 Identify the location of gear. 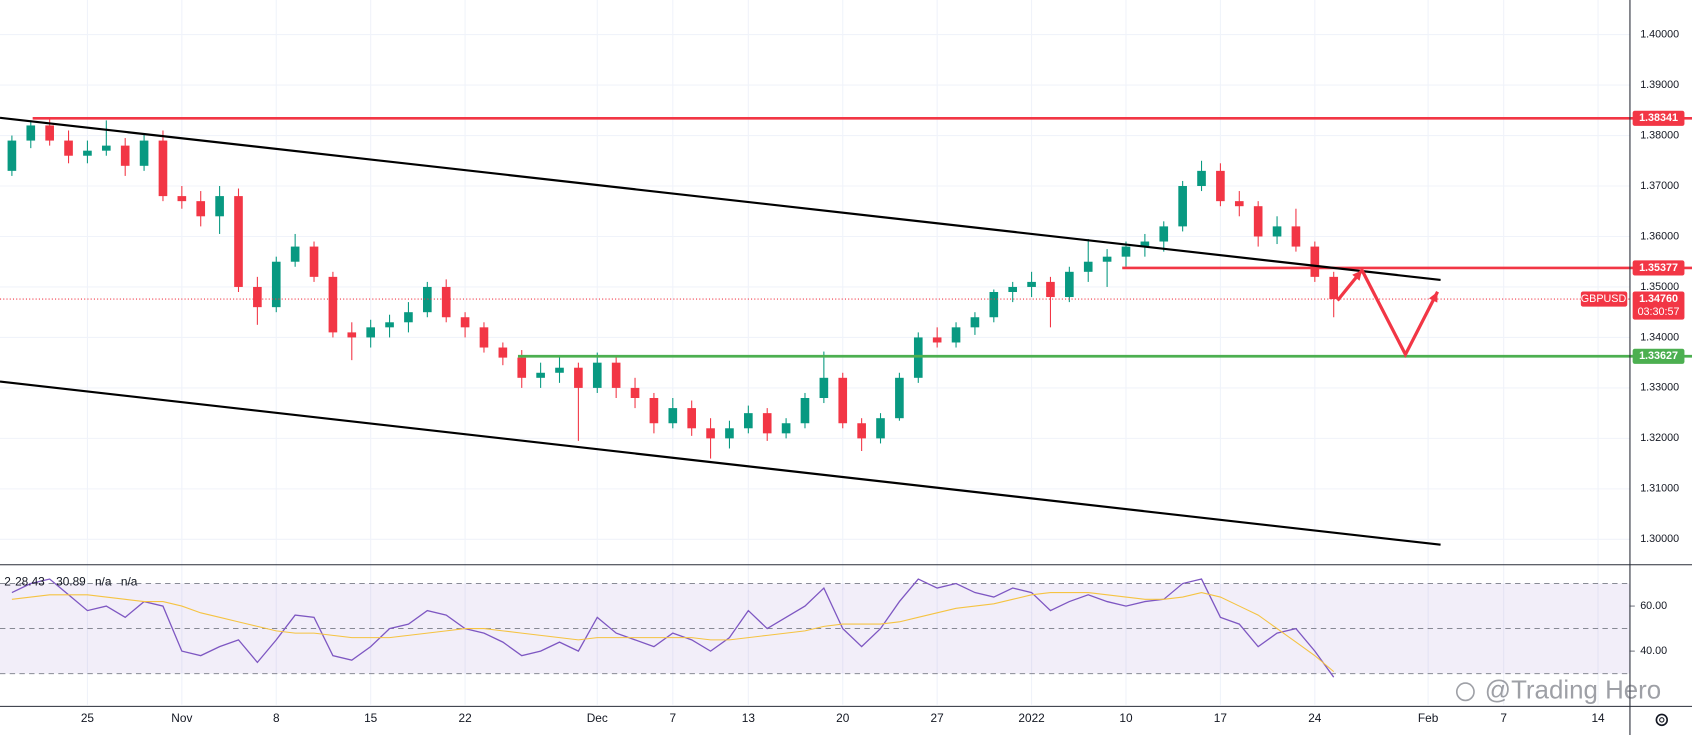
(1661, 720).